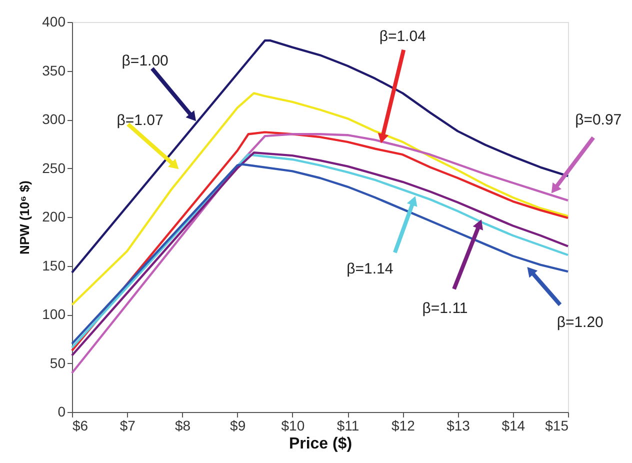  Describe the element at coordinates (145, 61) in the screenshot. I see `annotation: β=1.00` at that location.